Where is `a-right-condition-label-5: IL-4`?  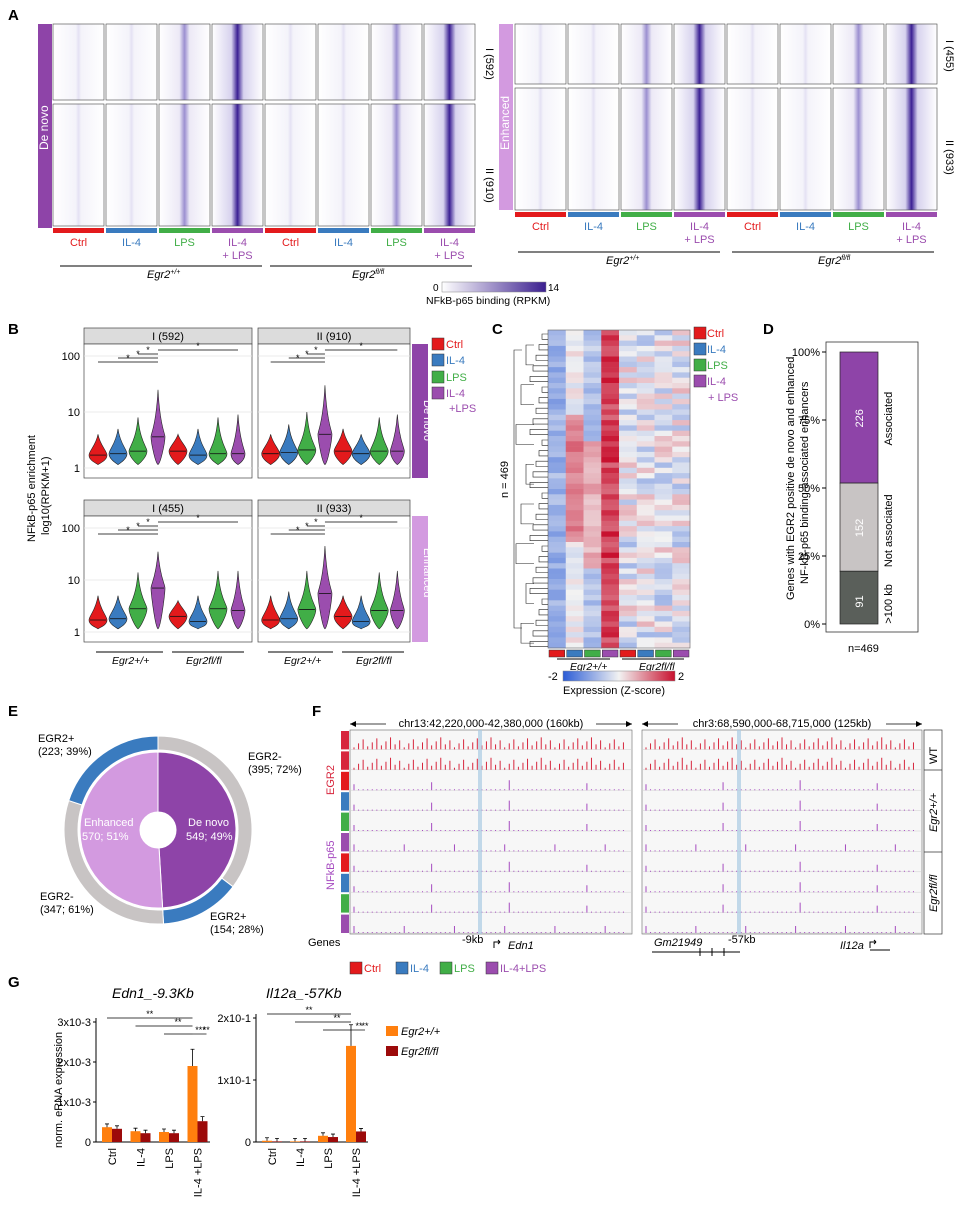
a-right-condition-label-5: IL-4 is located at coordinates (805, 227).